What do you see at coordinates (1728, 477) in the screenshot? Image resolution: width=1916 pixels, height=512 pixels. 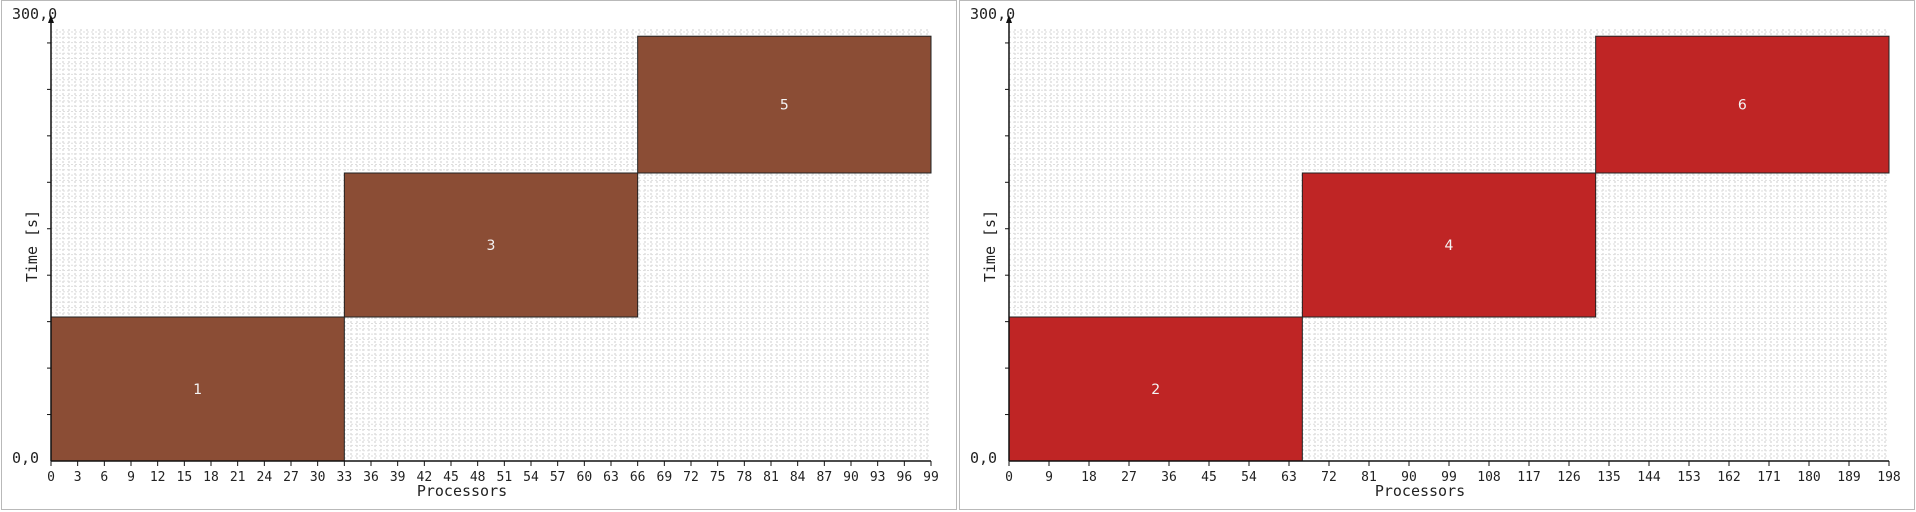 I see `x-tick-label: 162` at bounding box center [1728, 477].